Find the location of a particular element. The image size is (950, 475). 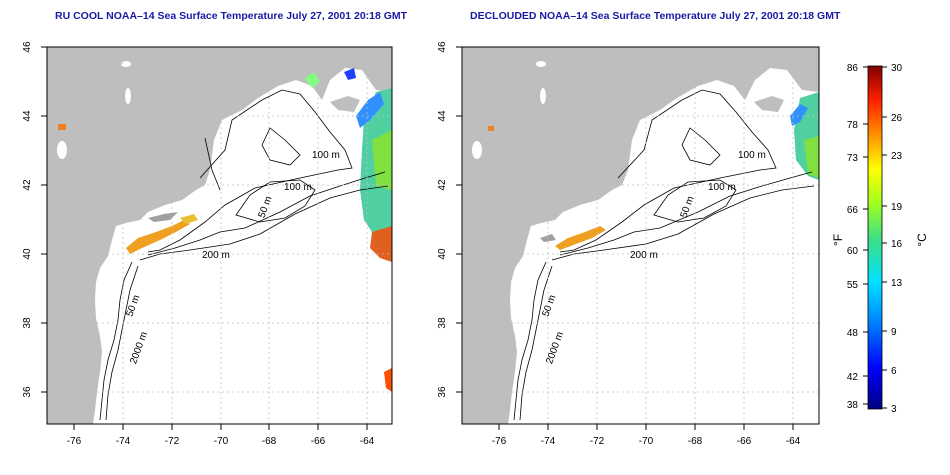

fahrenheit-tick-label: 55 is located at coordinates (853, 285).